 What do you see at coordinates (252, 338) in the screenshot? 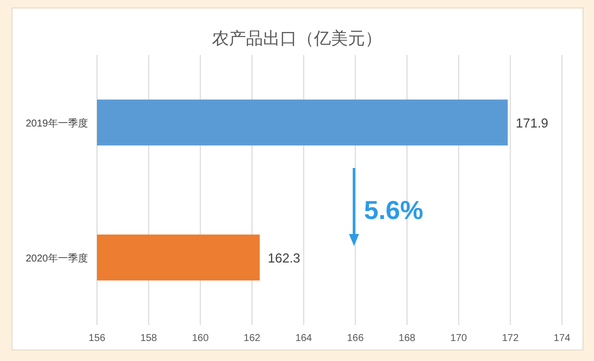
I see `x-tick-label: 162` at bounding box center [252, 338].